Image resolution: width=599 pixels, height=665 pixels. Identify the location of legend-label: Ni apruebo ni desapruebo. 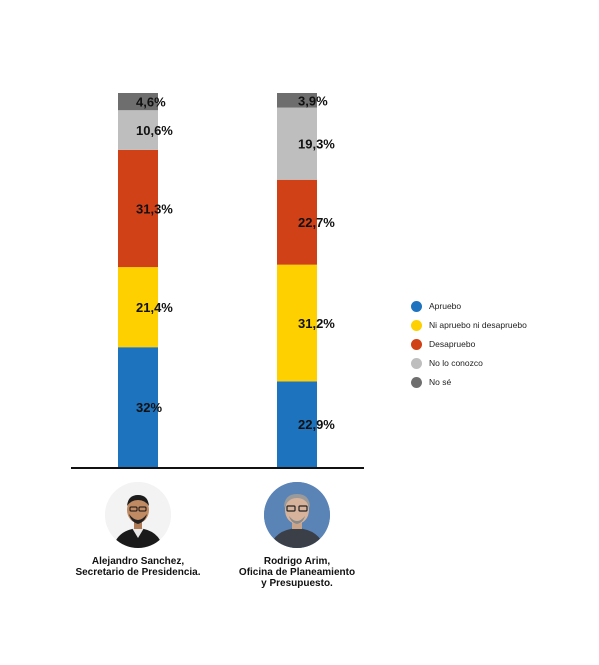
(478, 325).